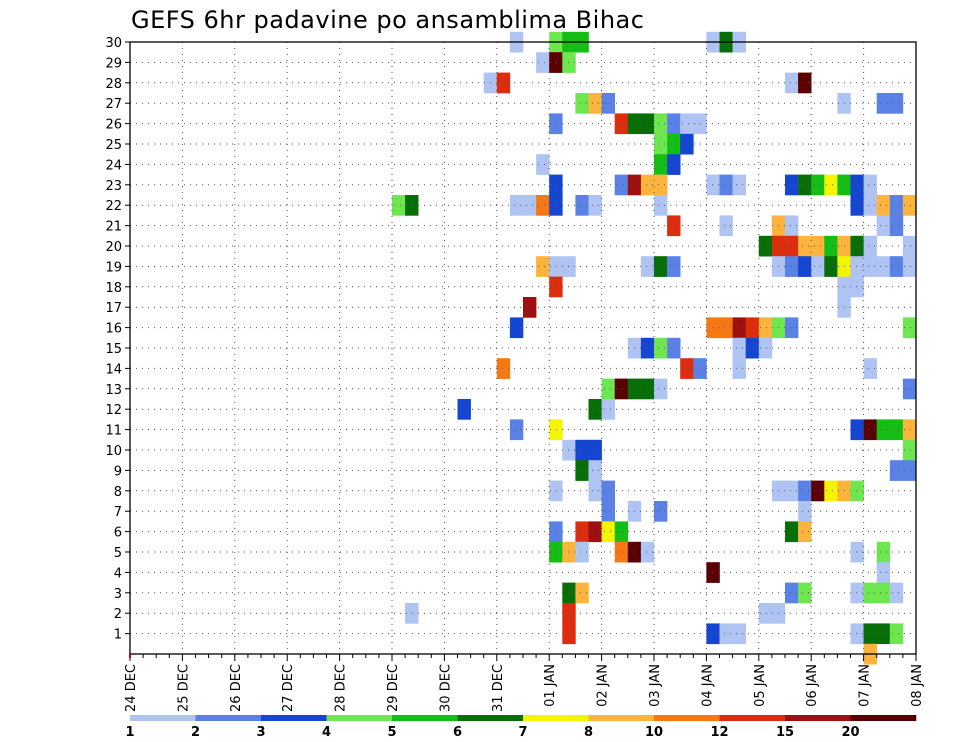  I want to click on x-tick-label: 08 JAN, so click(917, 685).